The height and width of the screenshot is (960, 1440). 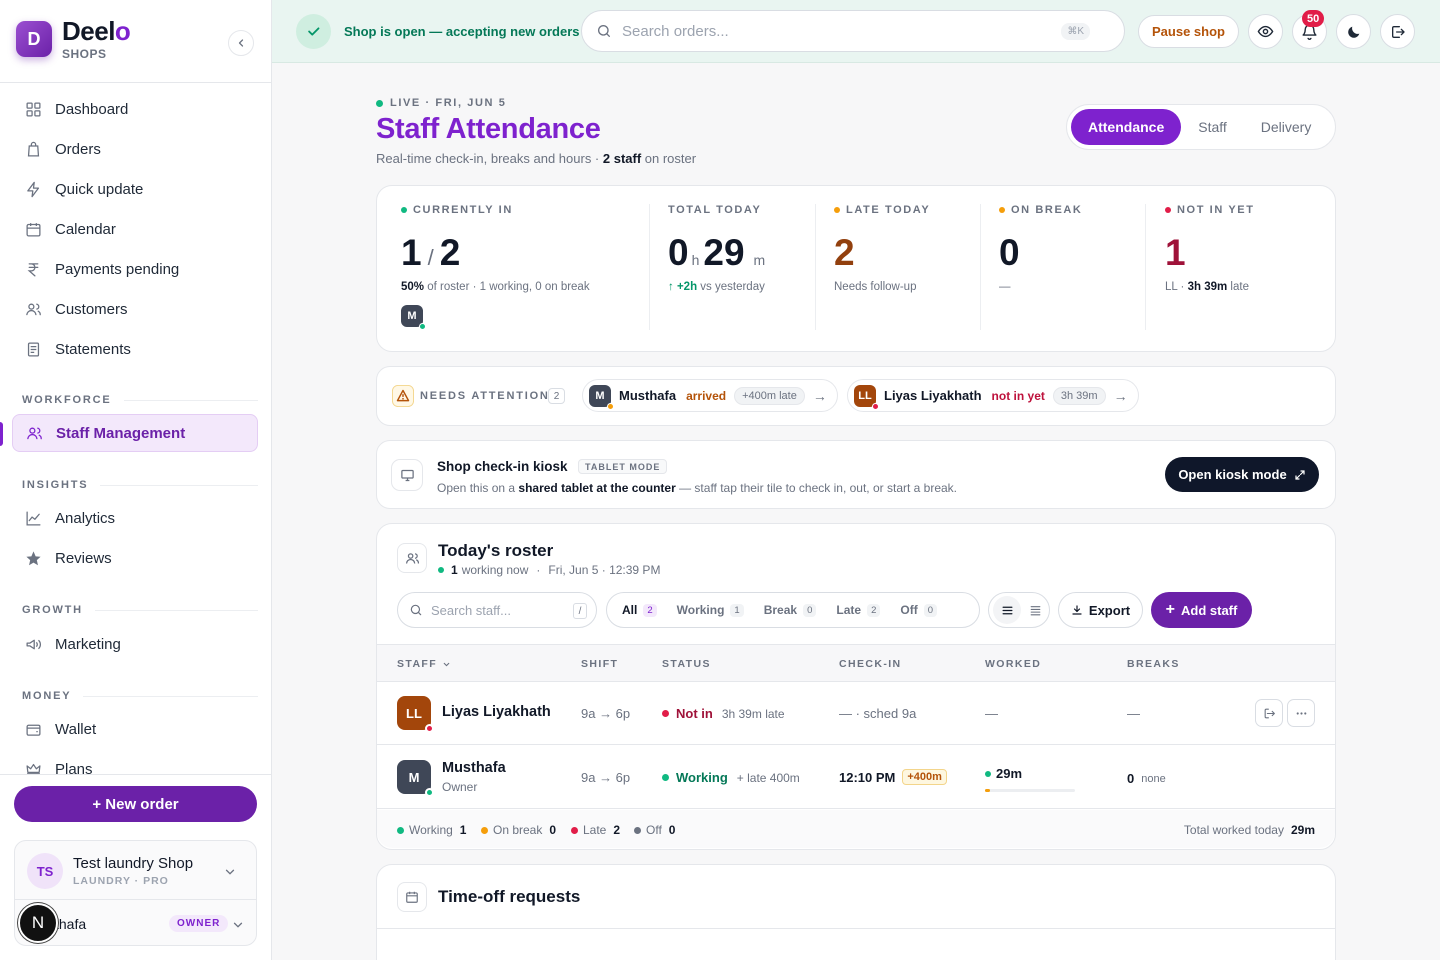 What do you see at coordinates (832, 31) in the screenshot?
I see `search-input` at bounding box center [832, 31].